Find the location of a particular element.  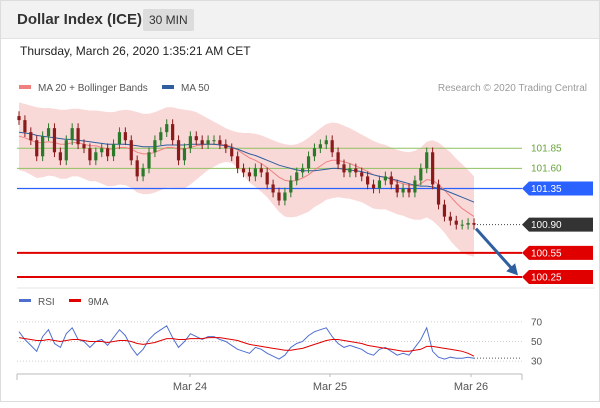

rsi-legend-label: RSI is located at coordinates (46, 302).